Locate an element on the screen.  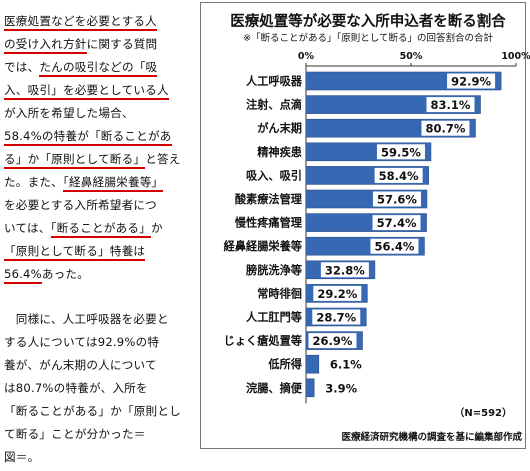
category-label: 膀胱洗浄等 is located at coordinates (273, 270).